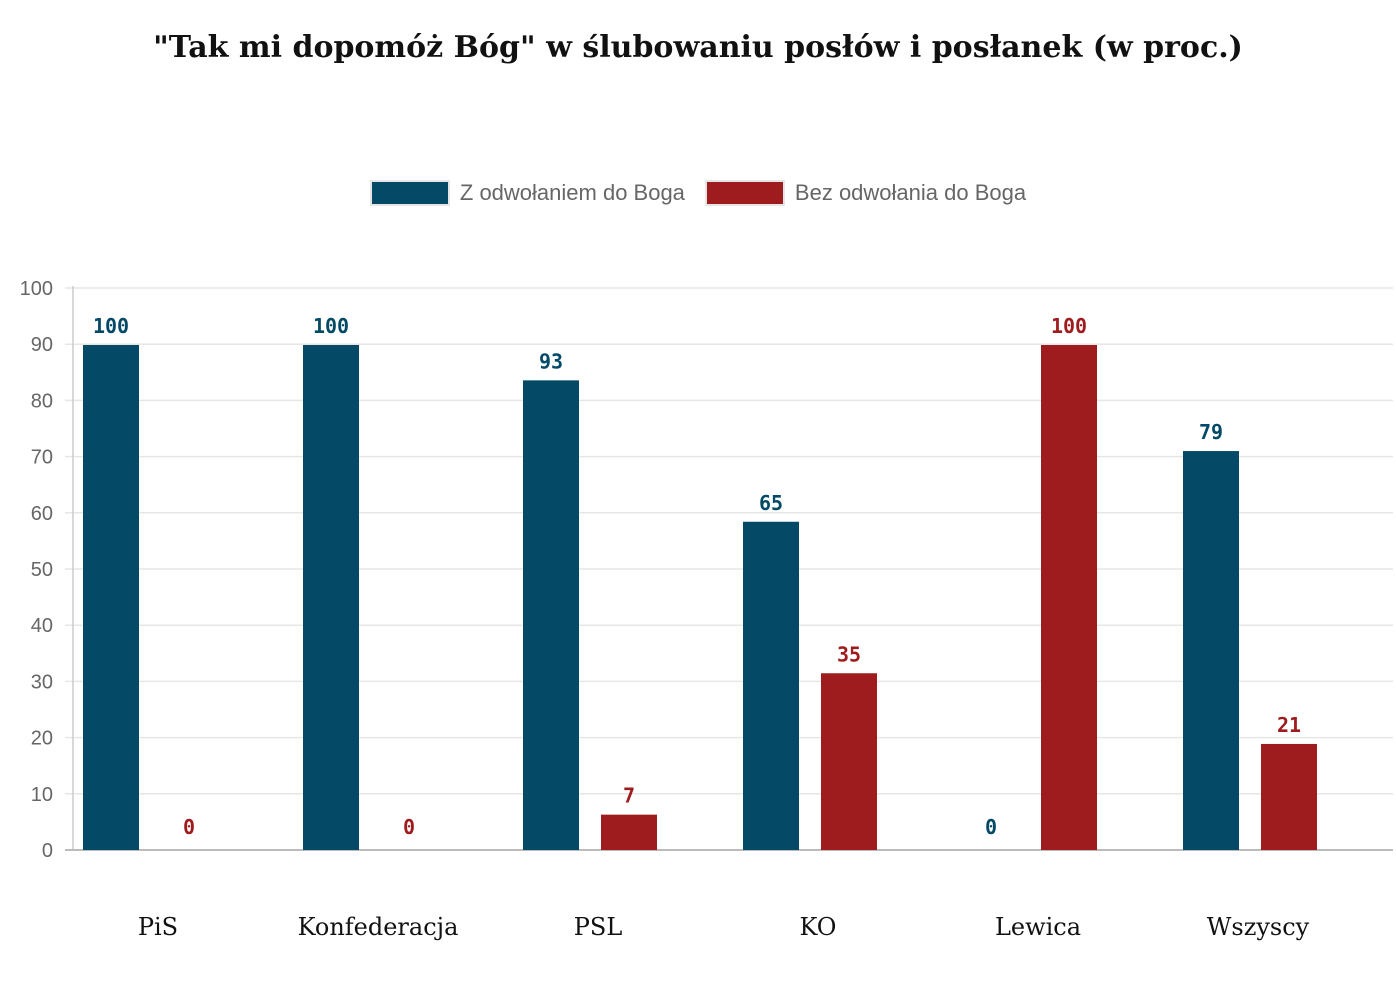 The height and width of the screenshot is (994, 1396). Describe the element at coordinates (629, 796) in the screenshot. I see `data-label: 7` at that location.